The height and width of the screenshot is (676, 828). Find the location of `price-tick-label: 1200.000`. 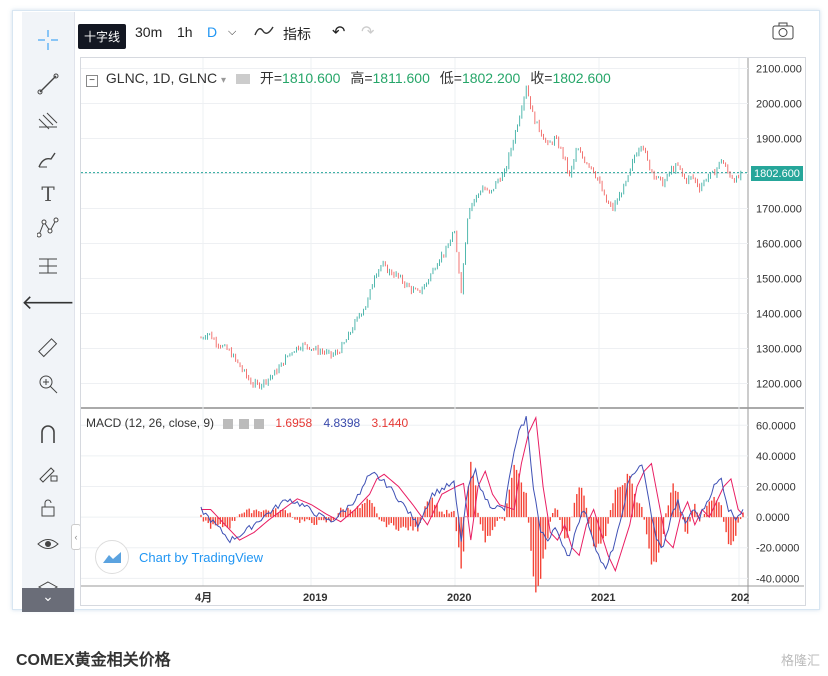

price-tick-label: 1200.000 is located at coordinates (779, 385).